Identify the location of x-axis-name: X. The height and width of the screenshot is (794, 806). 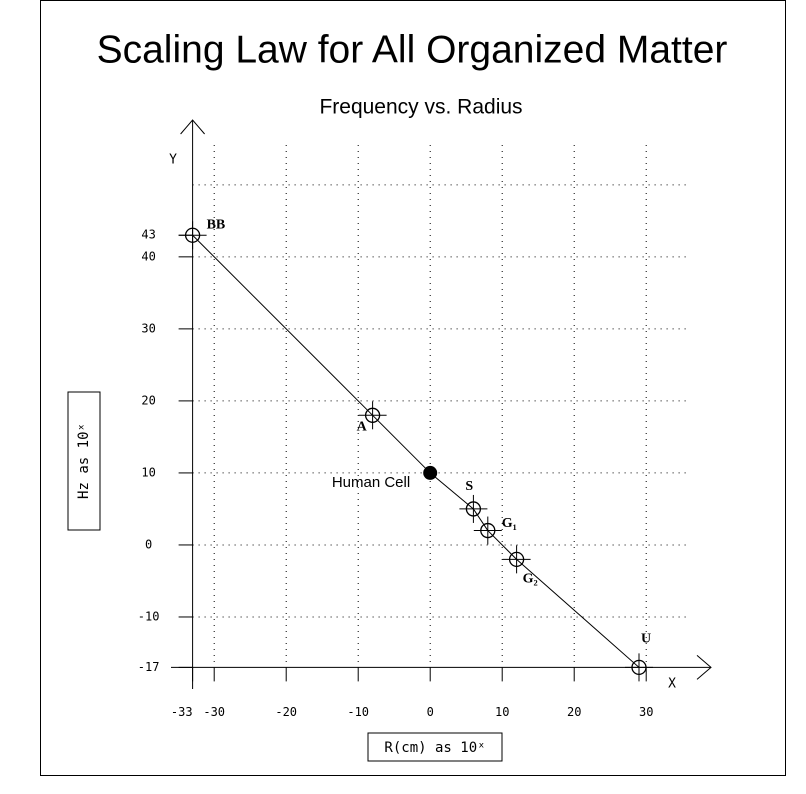
(672, 684).